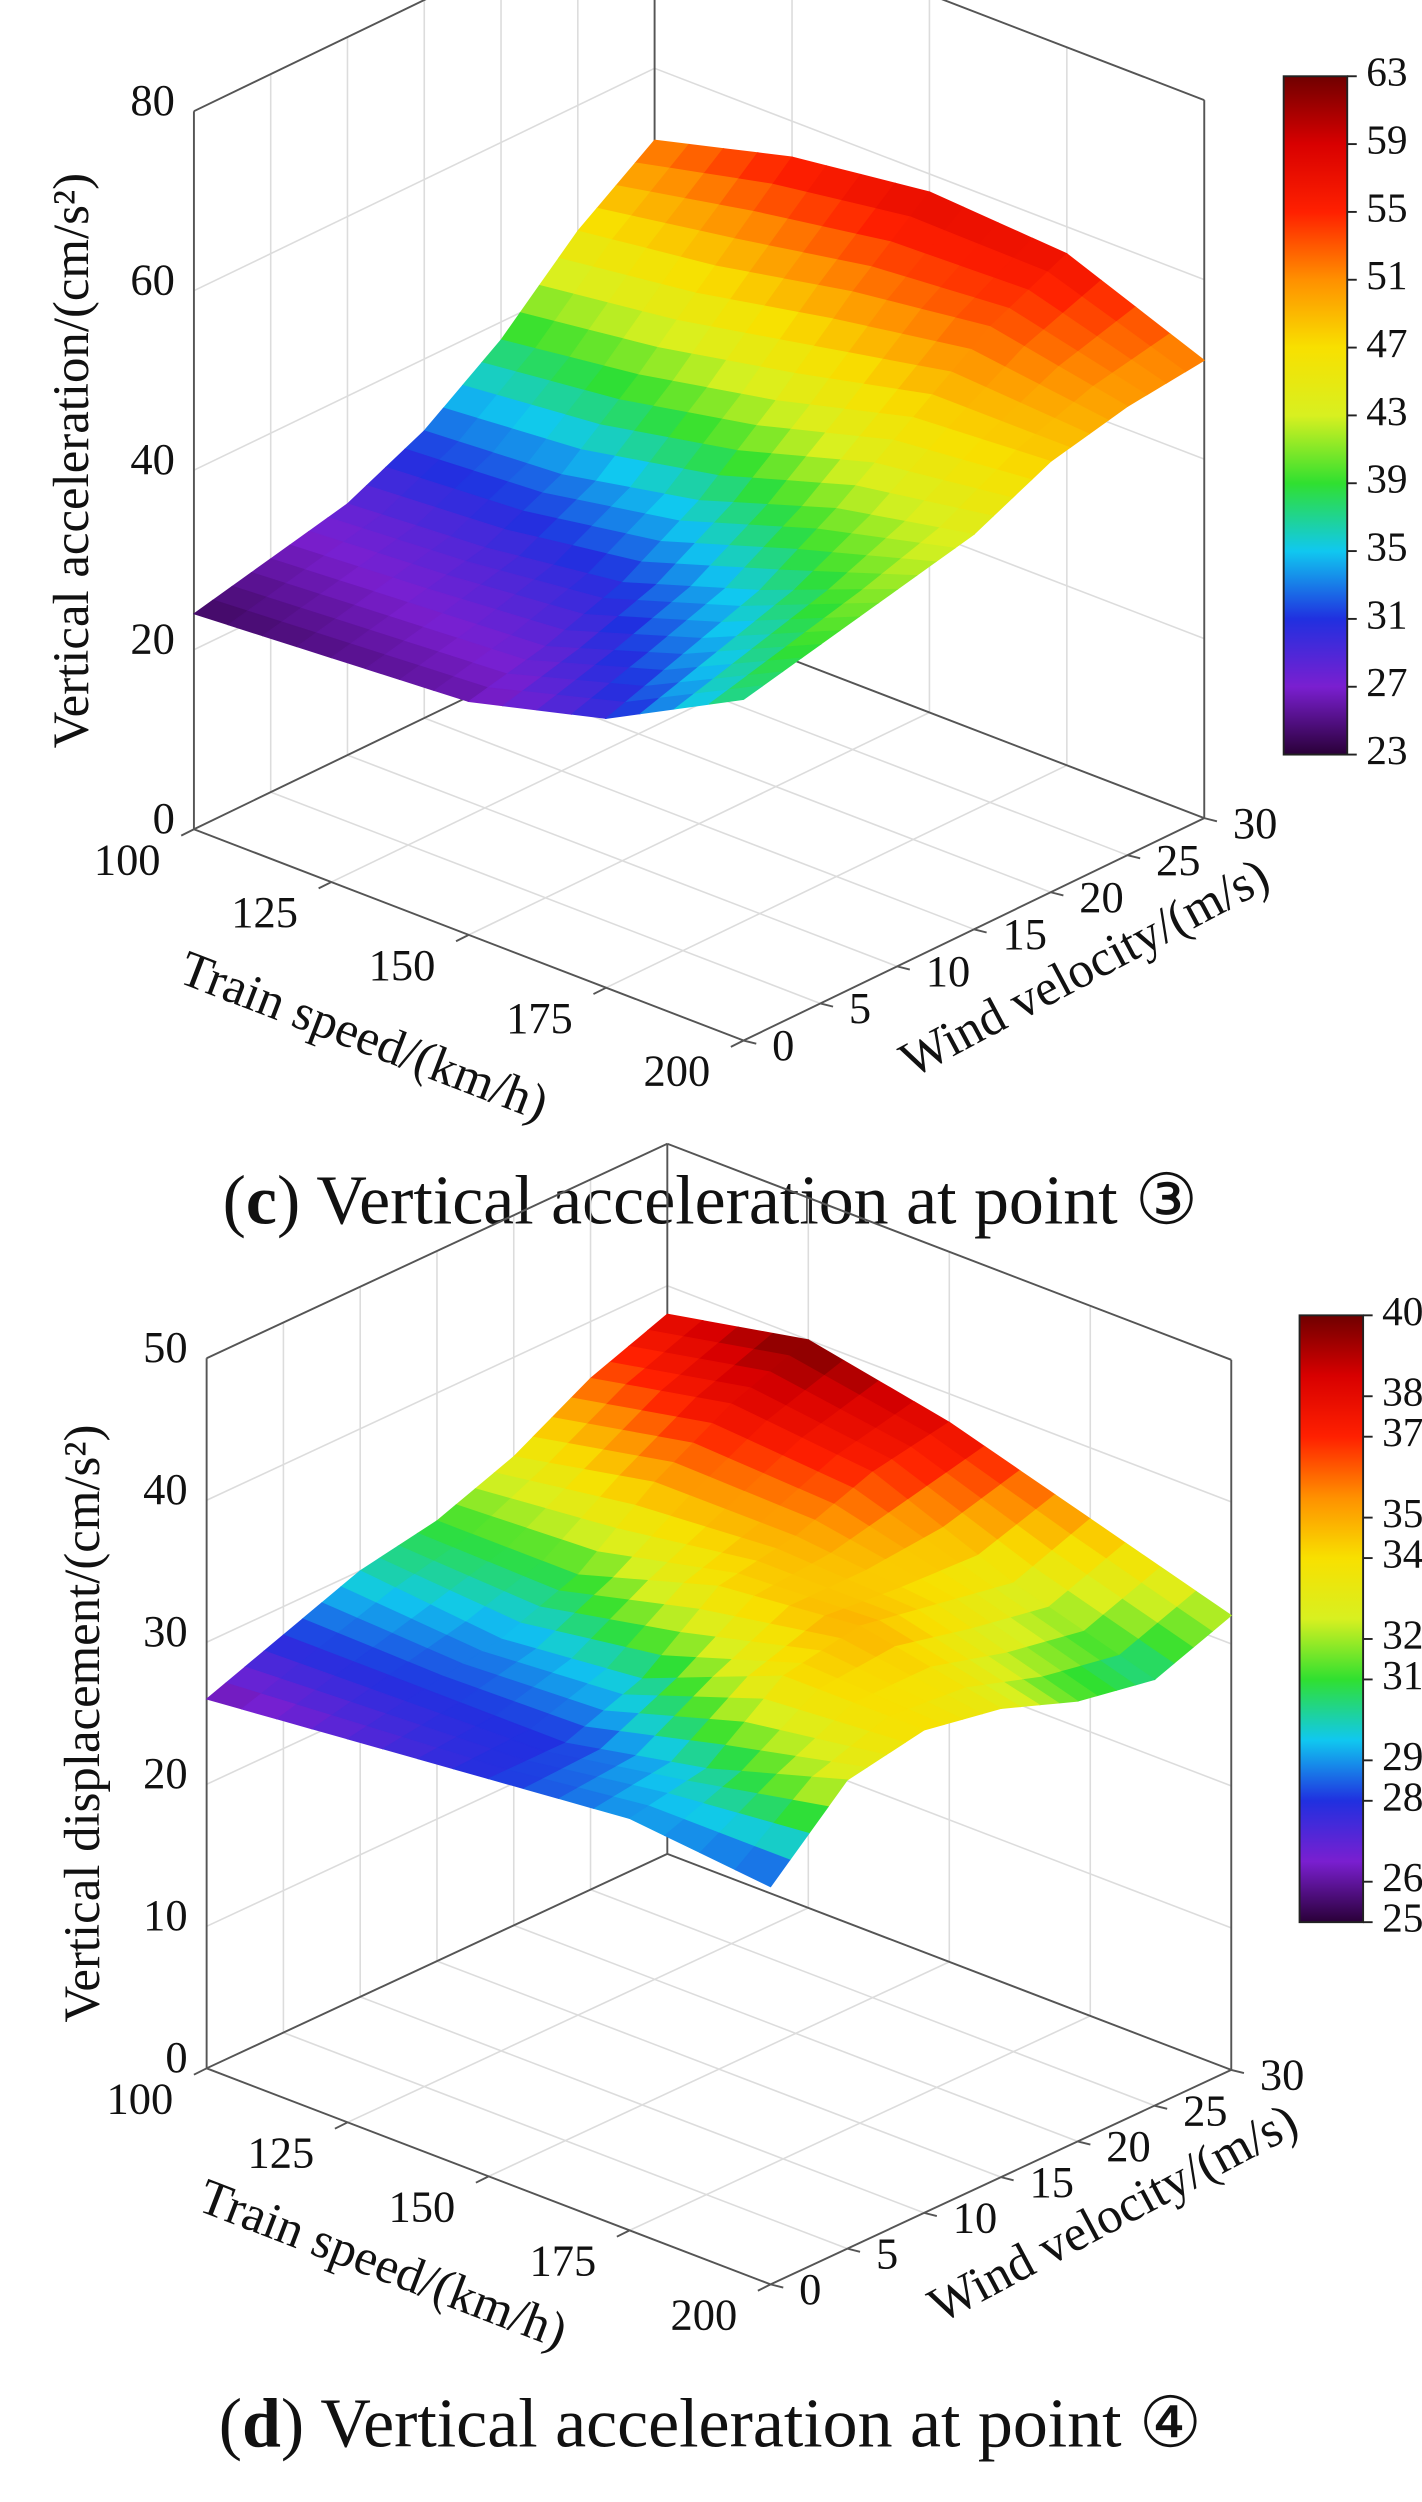 The image size is (1422, 2502). I want to click on colorbar-tick-label: 27, so click(1386, 682).